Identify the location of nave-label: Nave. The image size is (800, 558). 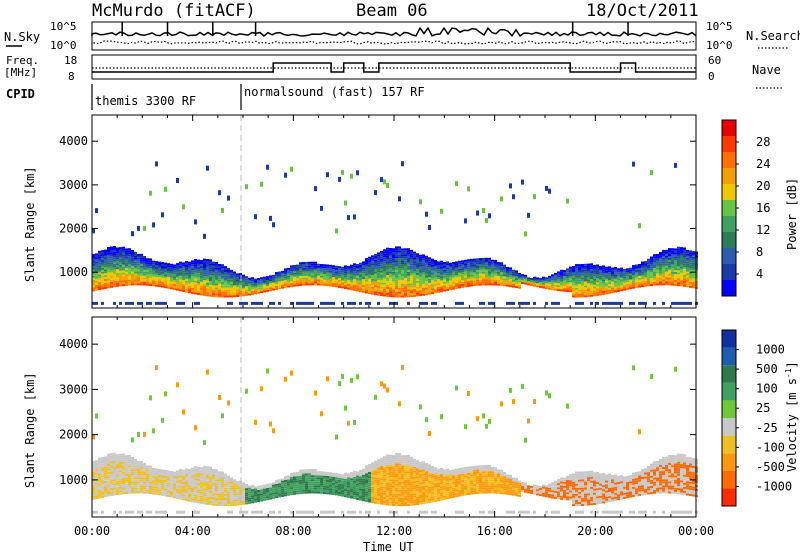
(766, 70).